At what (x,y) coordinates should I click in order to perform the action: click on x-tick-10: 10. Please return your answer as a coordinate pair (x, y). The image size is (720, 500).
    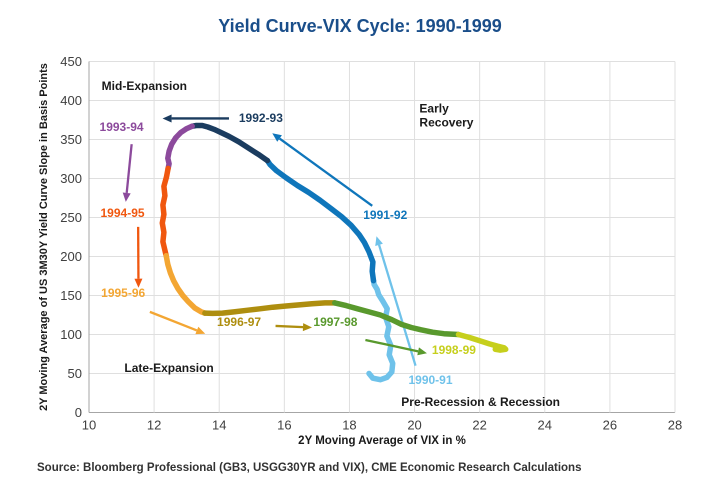
    Looking at the image, I should click on (89, 425).